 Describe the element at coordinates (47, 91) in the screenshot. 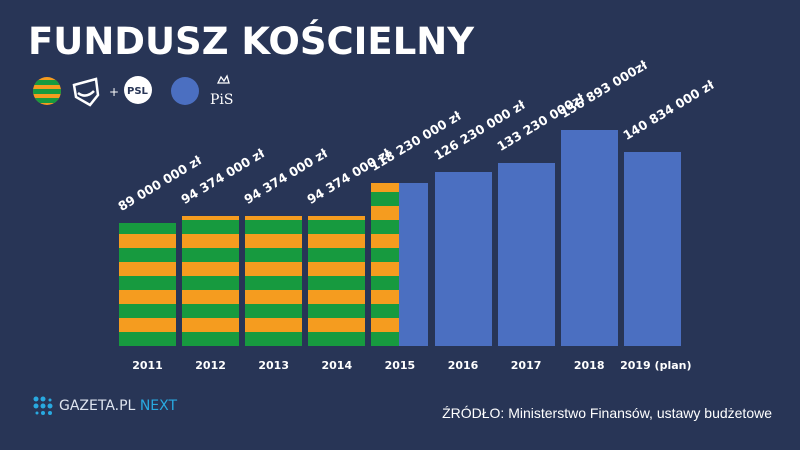

I see `coalition-stripe-icon` at that location.